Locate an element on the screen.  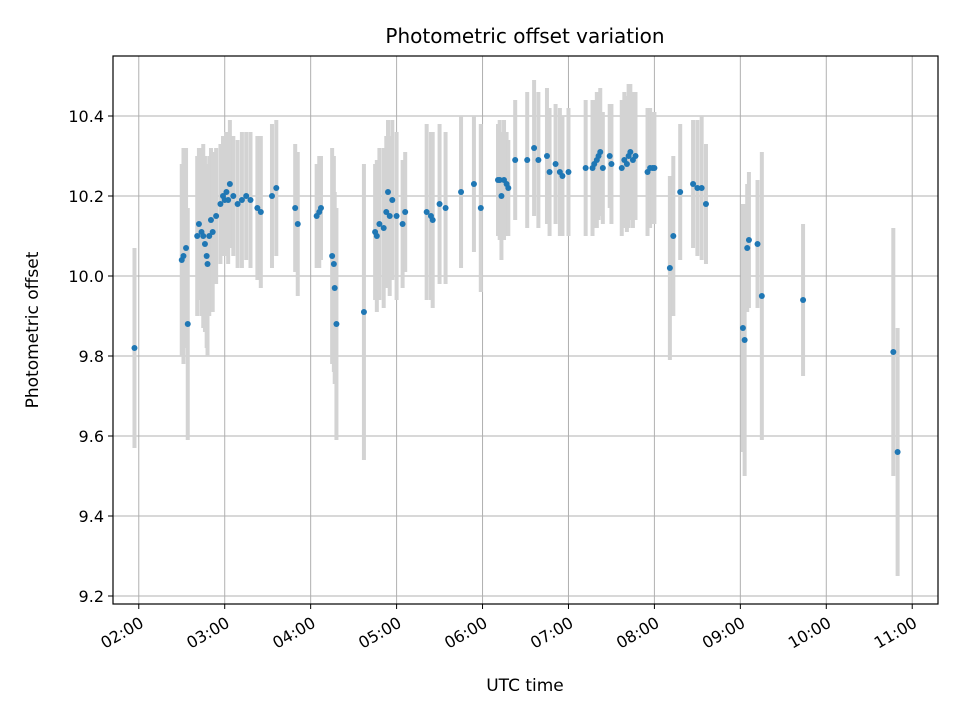
y-tick-label: 10.0 is located at coordinates (86, 276).